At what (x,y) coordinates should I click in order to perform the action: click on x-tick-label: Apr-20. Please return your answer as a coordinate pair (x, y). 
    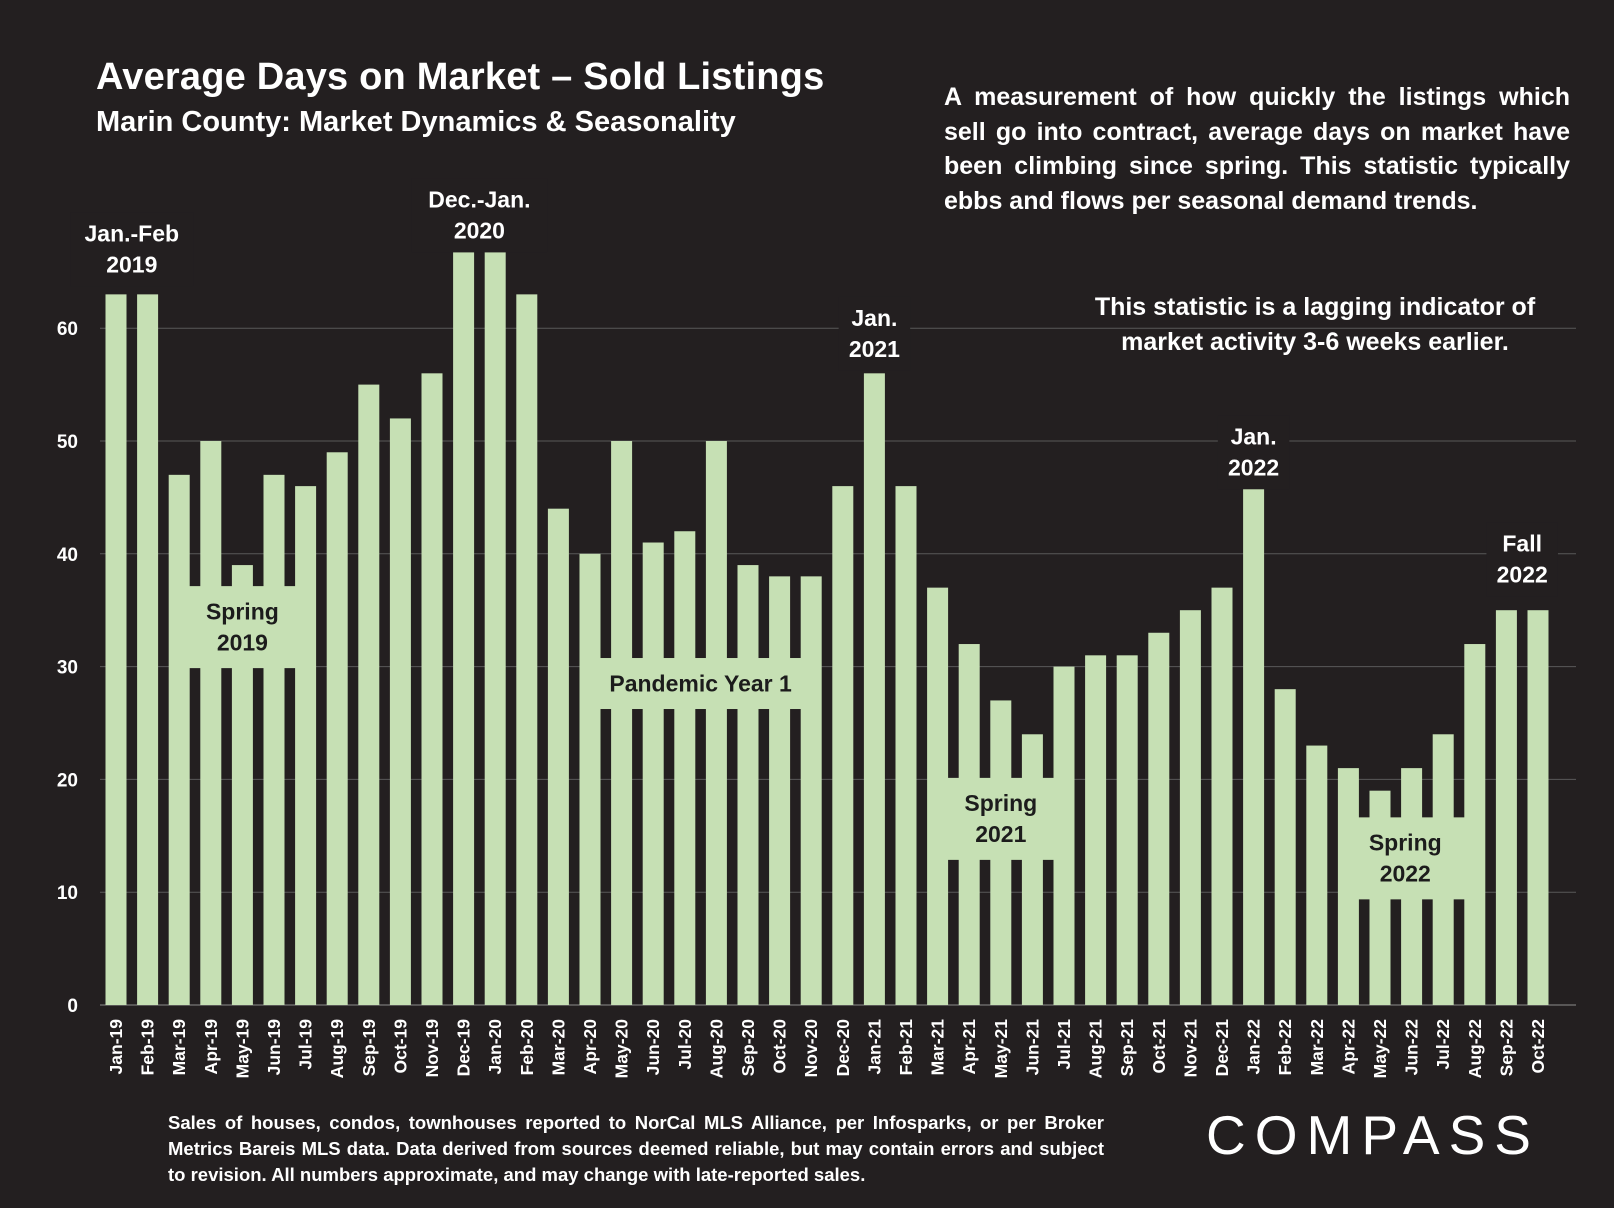
    Looking at the image, I should click on (590, 1047).